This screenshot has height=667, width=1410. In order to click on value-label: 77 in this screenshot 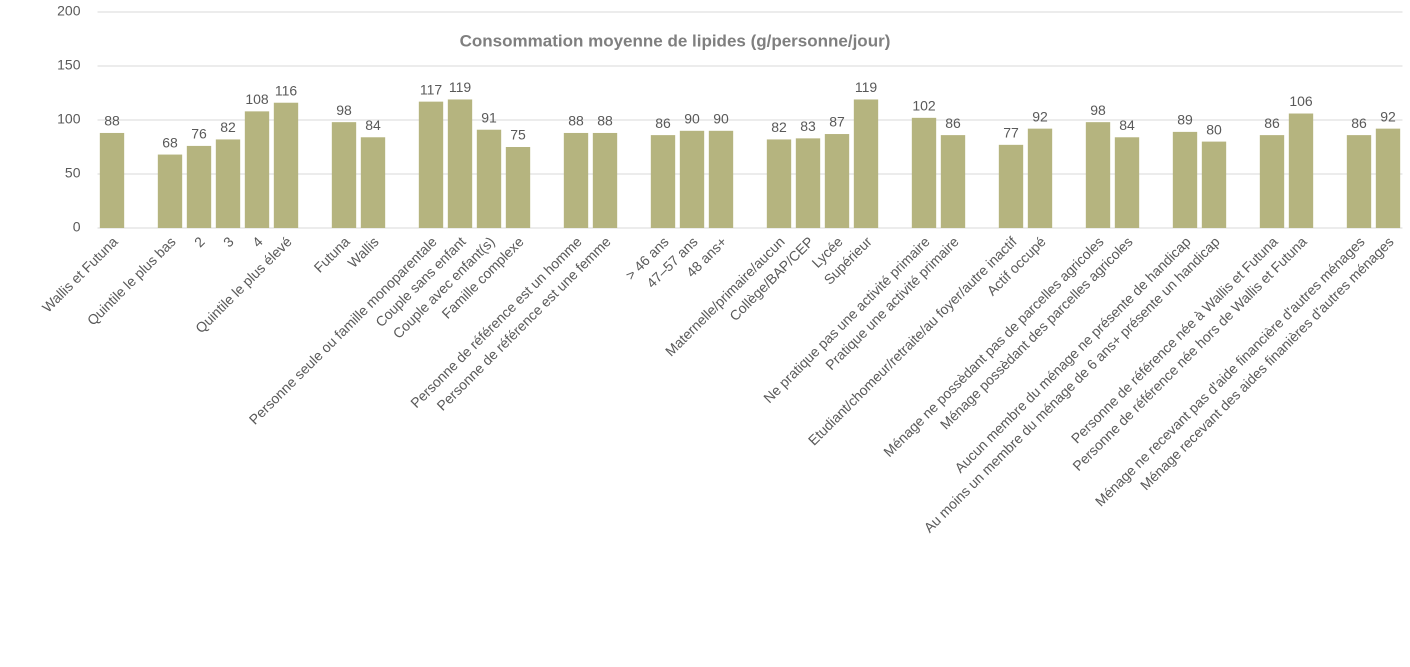, I will do `click(1011, 133)`.